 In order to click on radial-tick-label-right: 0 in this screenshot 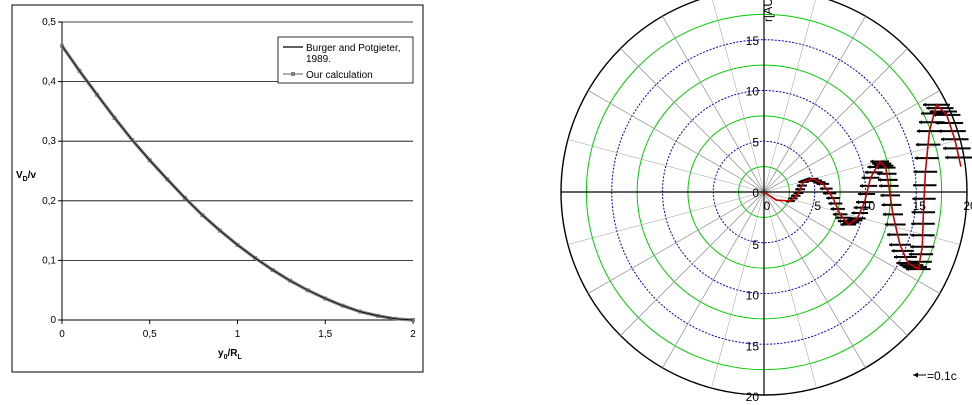, I will do `click(767, 206)`.